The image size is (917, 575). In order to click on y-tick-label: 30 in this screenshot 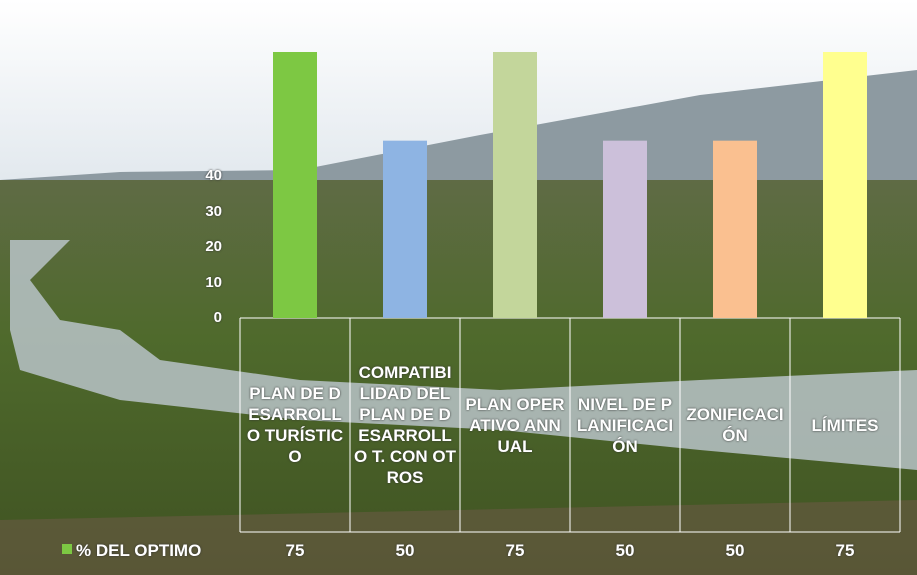, I will do `click(213, 211)`.